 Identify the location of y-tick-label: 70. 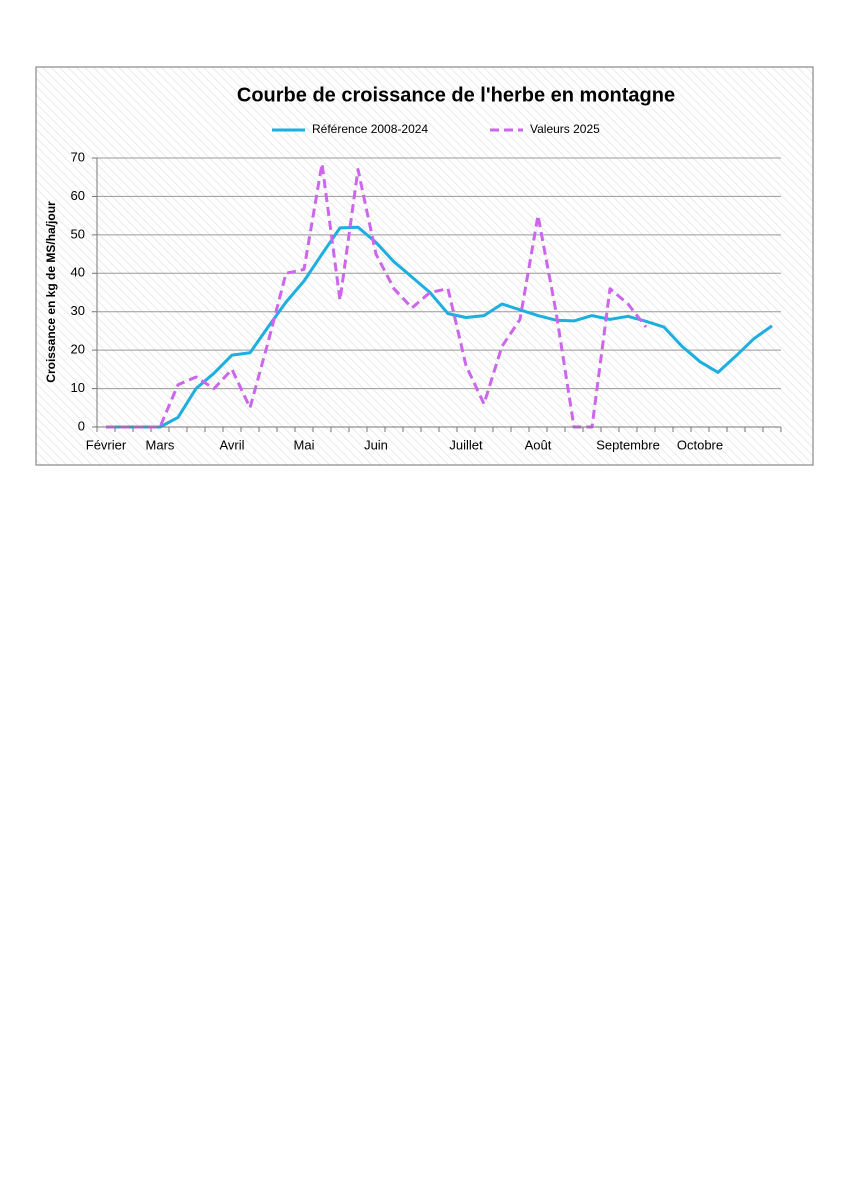
(78, 156).